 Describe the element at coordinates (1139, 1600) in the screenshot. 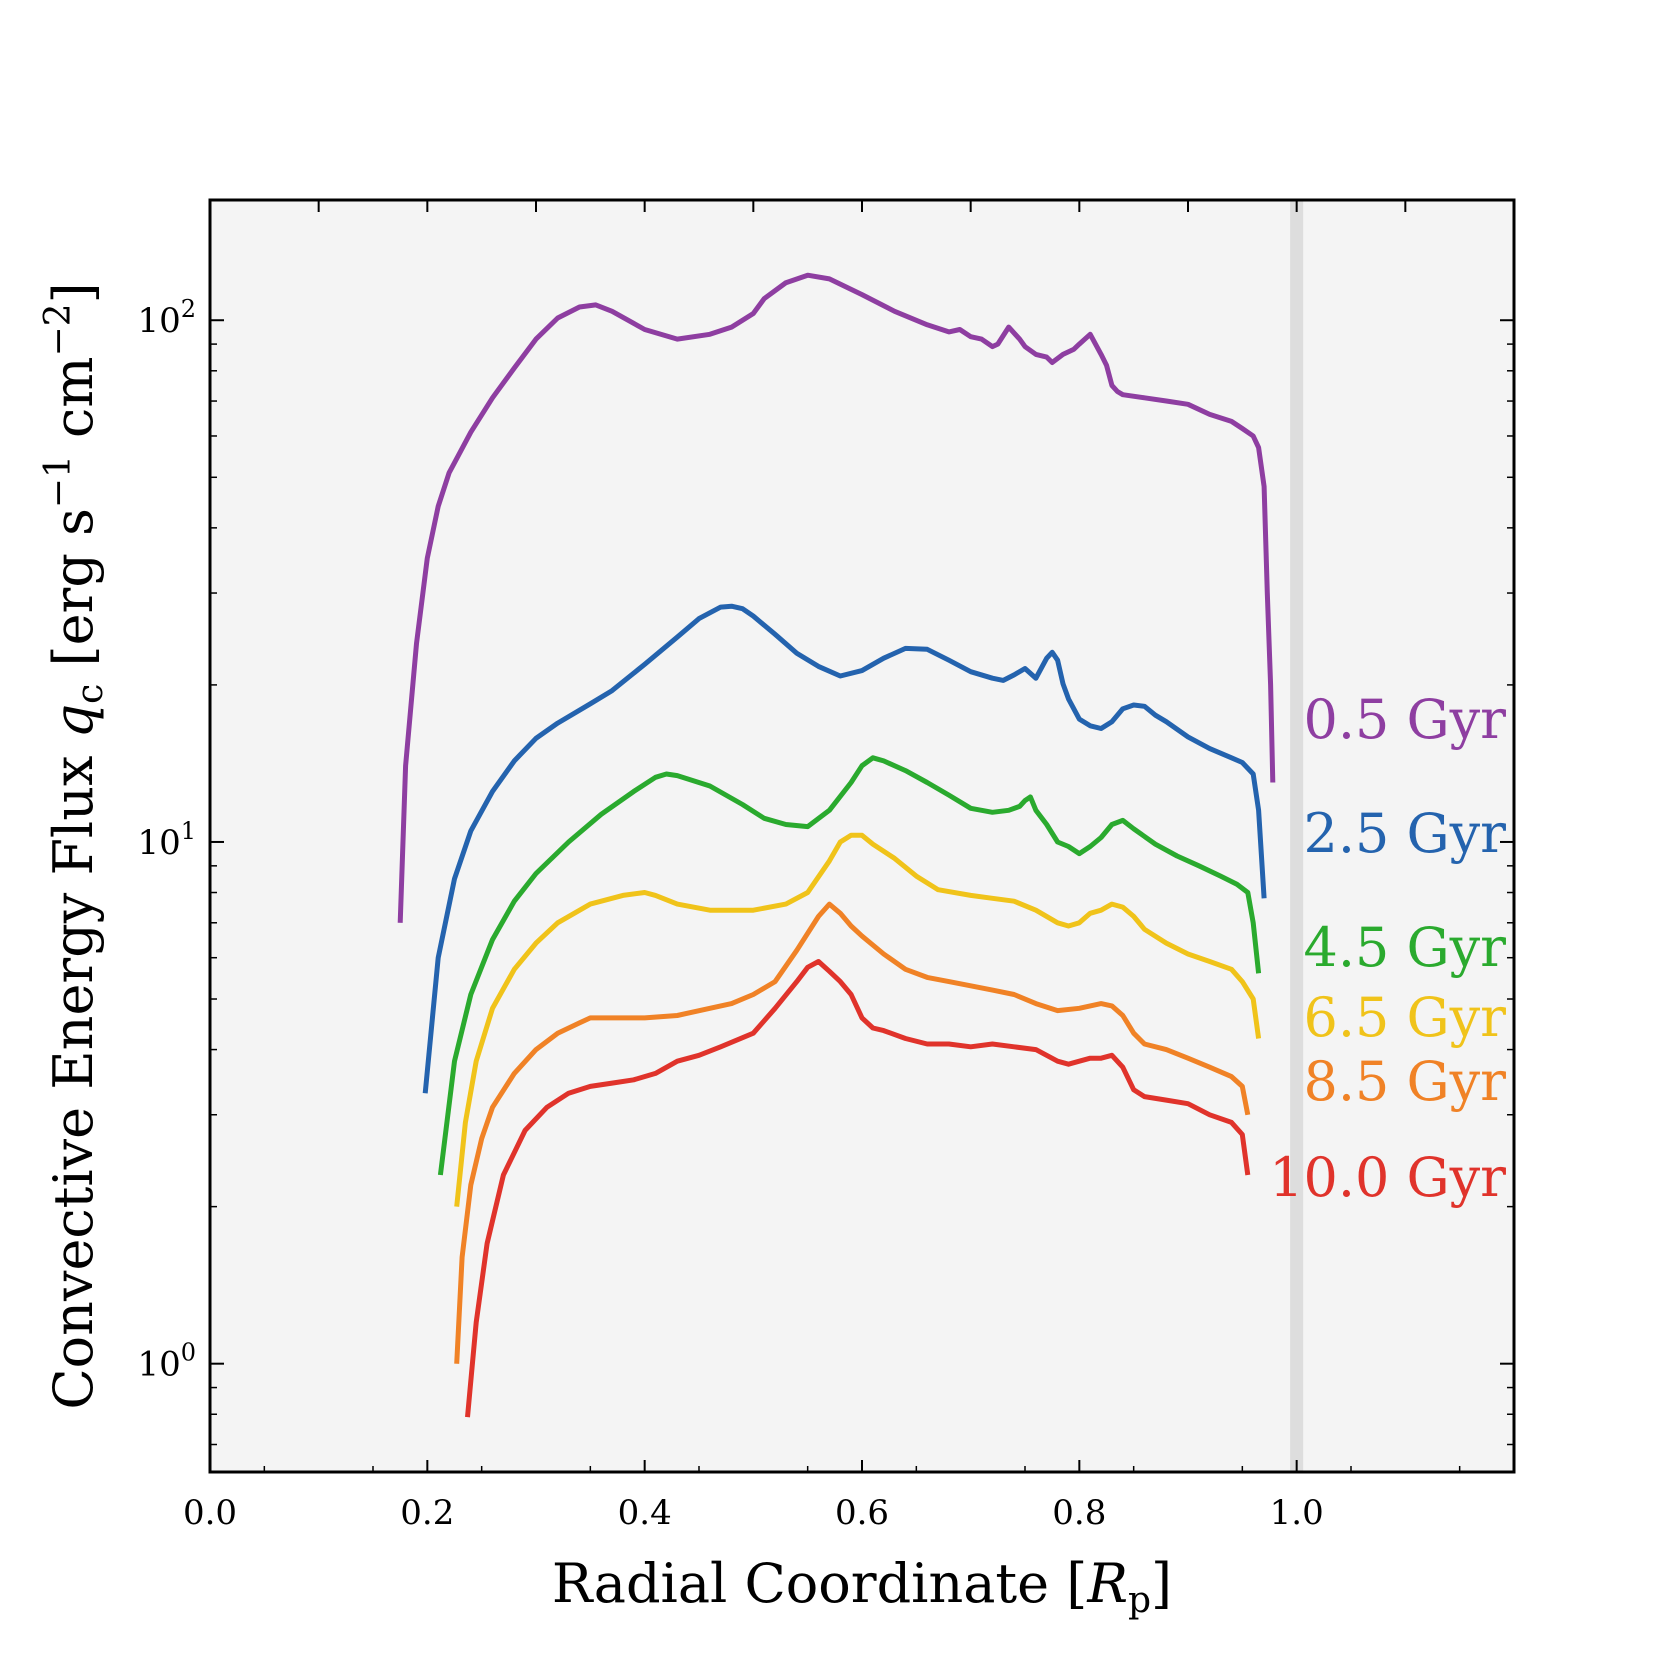

I see `x-axis-label-sub: p` at that location.